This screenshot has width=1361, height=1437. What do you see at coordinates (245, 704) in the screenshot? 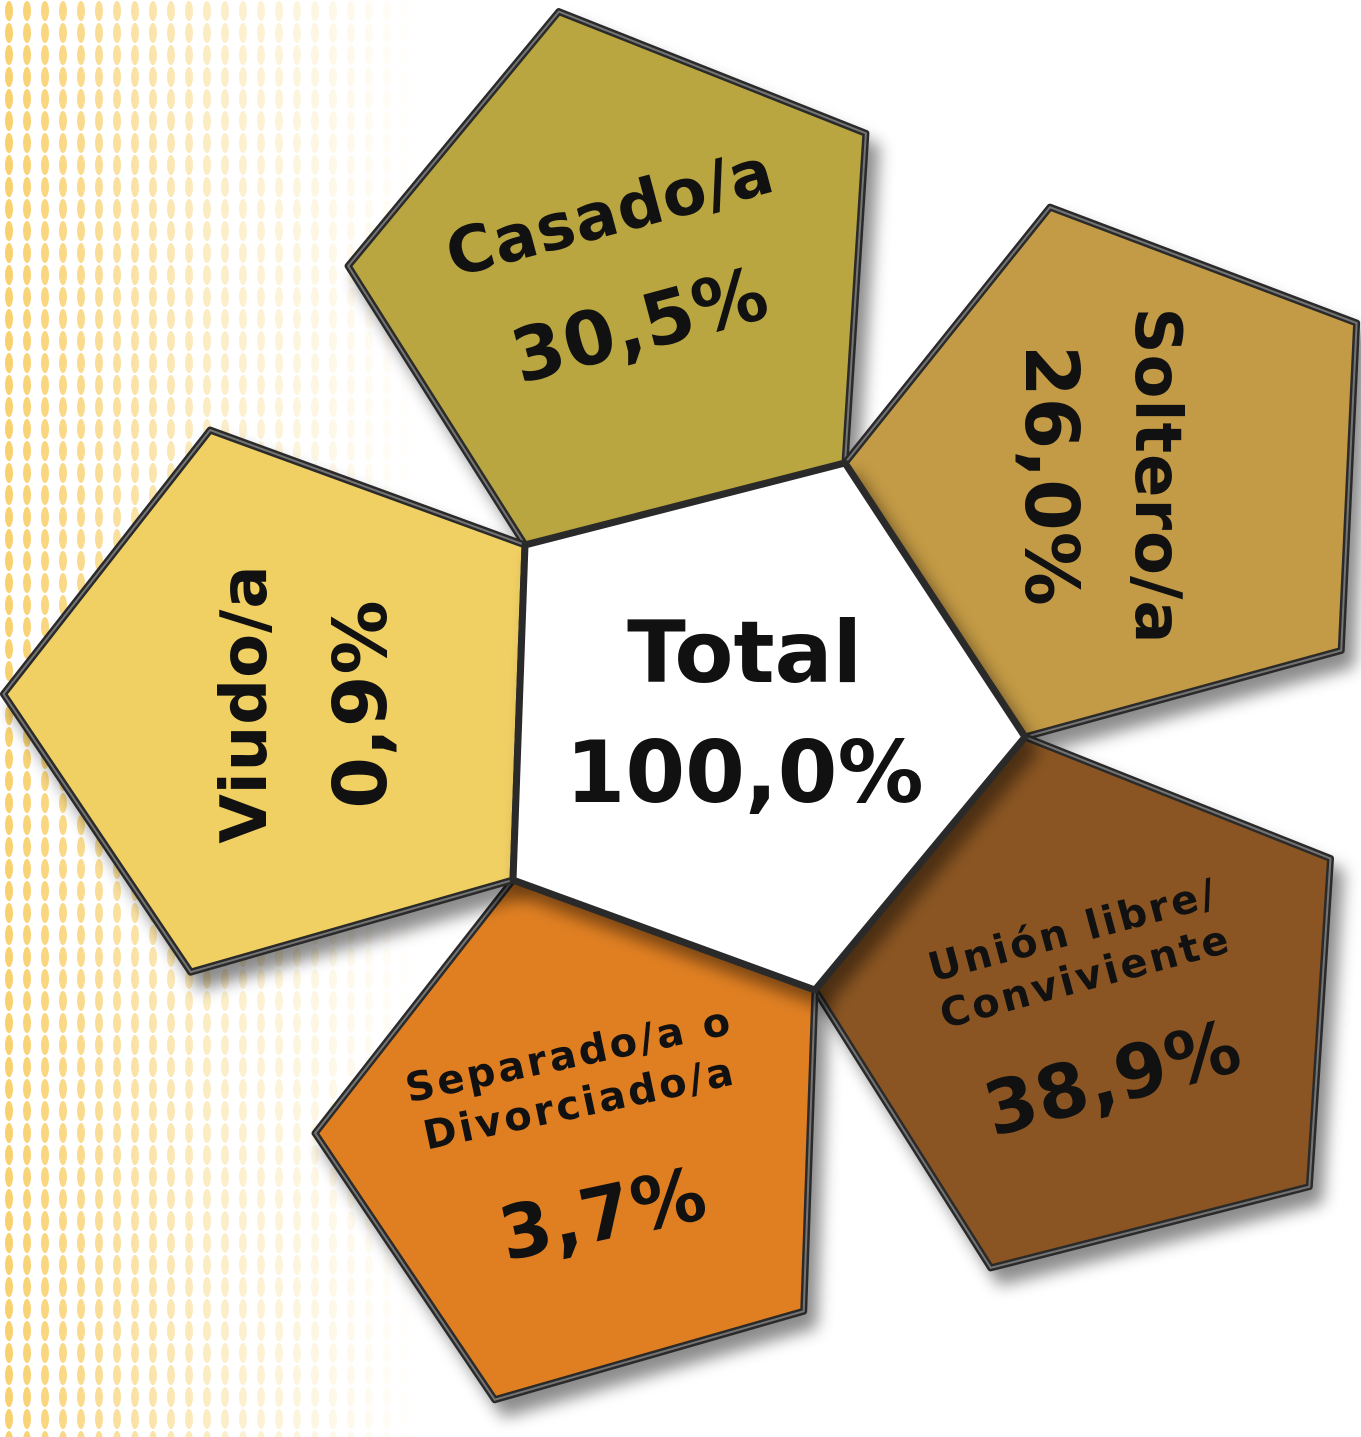
I see `segment-viudo-category: Viudo/a` at bounding box center [245, 704].